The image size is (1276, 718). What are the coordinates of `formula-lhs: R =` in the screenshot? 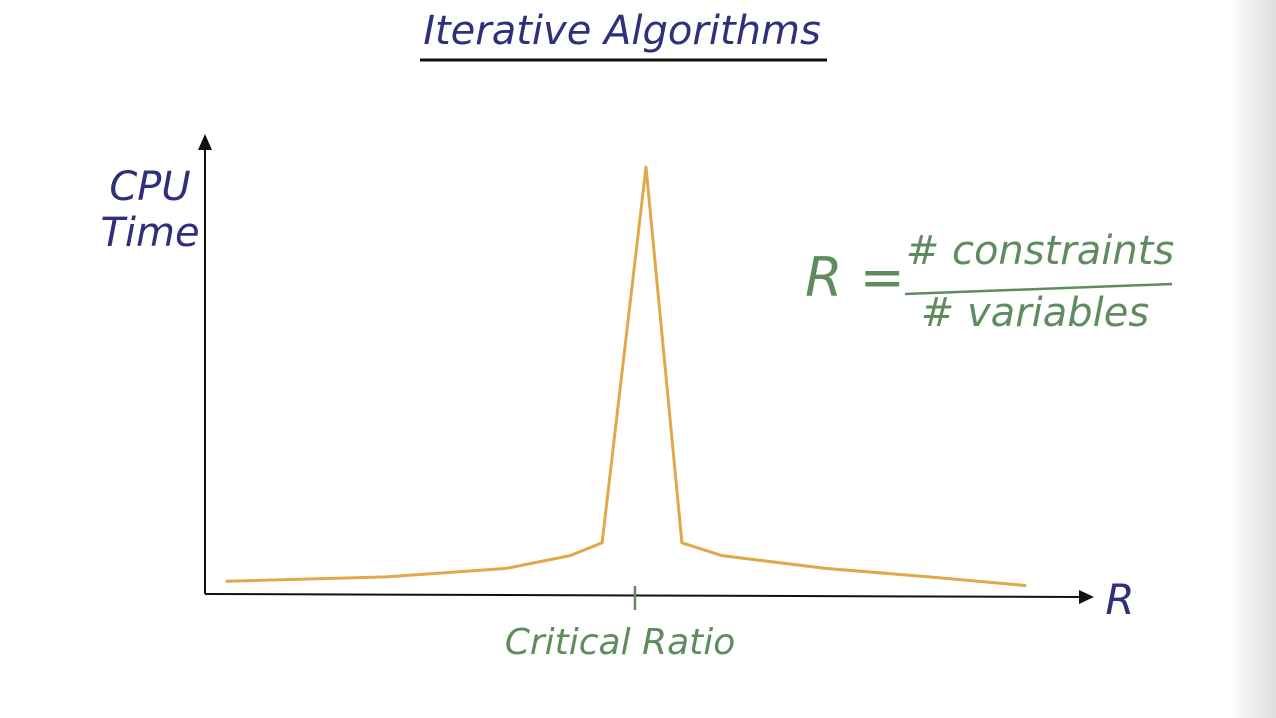 It's located at (855, 277).